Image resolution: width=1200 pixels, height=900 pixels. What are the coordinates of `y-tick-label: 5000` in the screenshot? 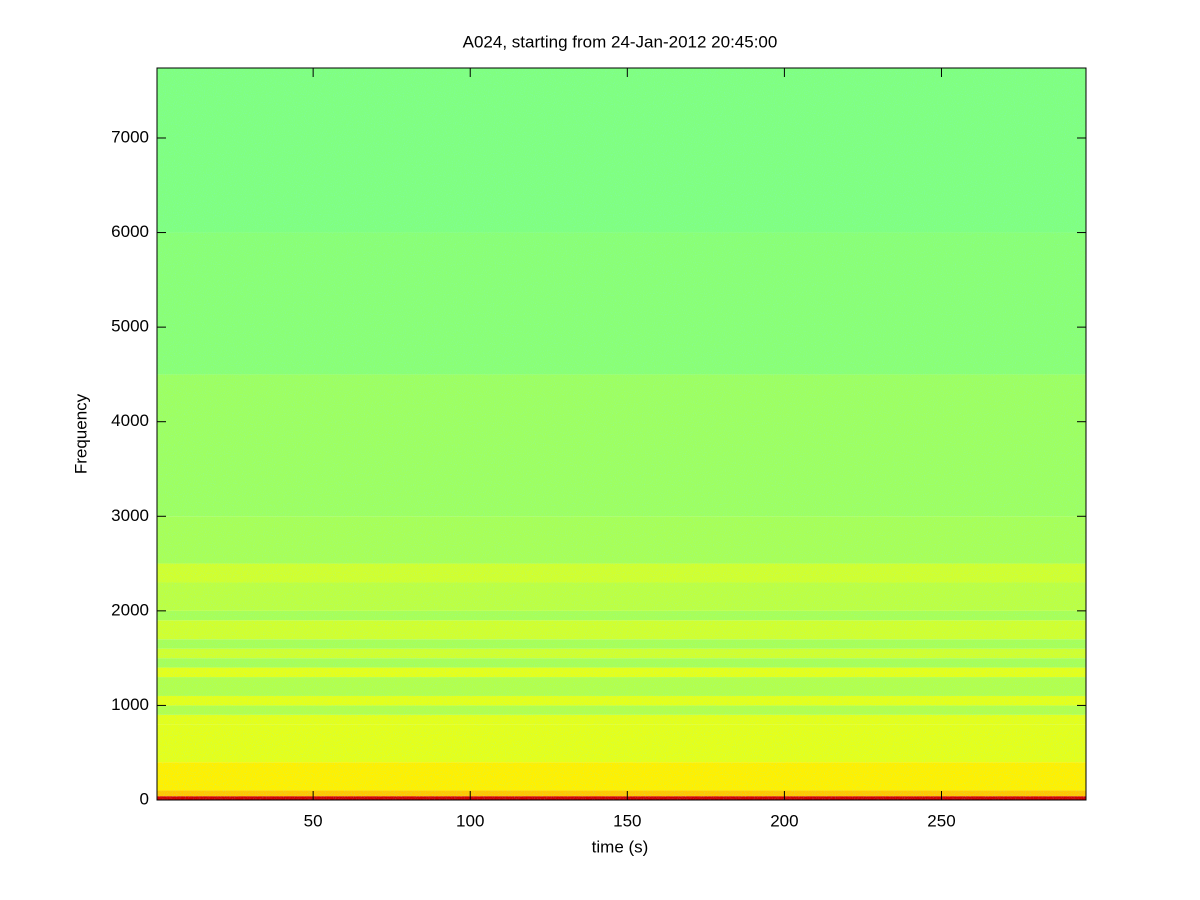 It's located at (130, 326).